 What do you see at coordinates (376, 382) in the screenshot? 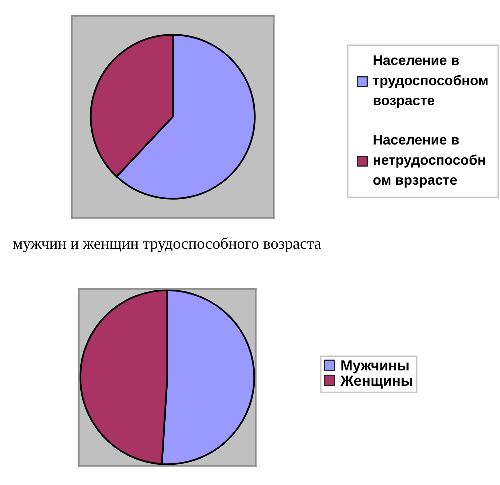
I see `legend-label: Женщины` at bounding box center [376, 382].